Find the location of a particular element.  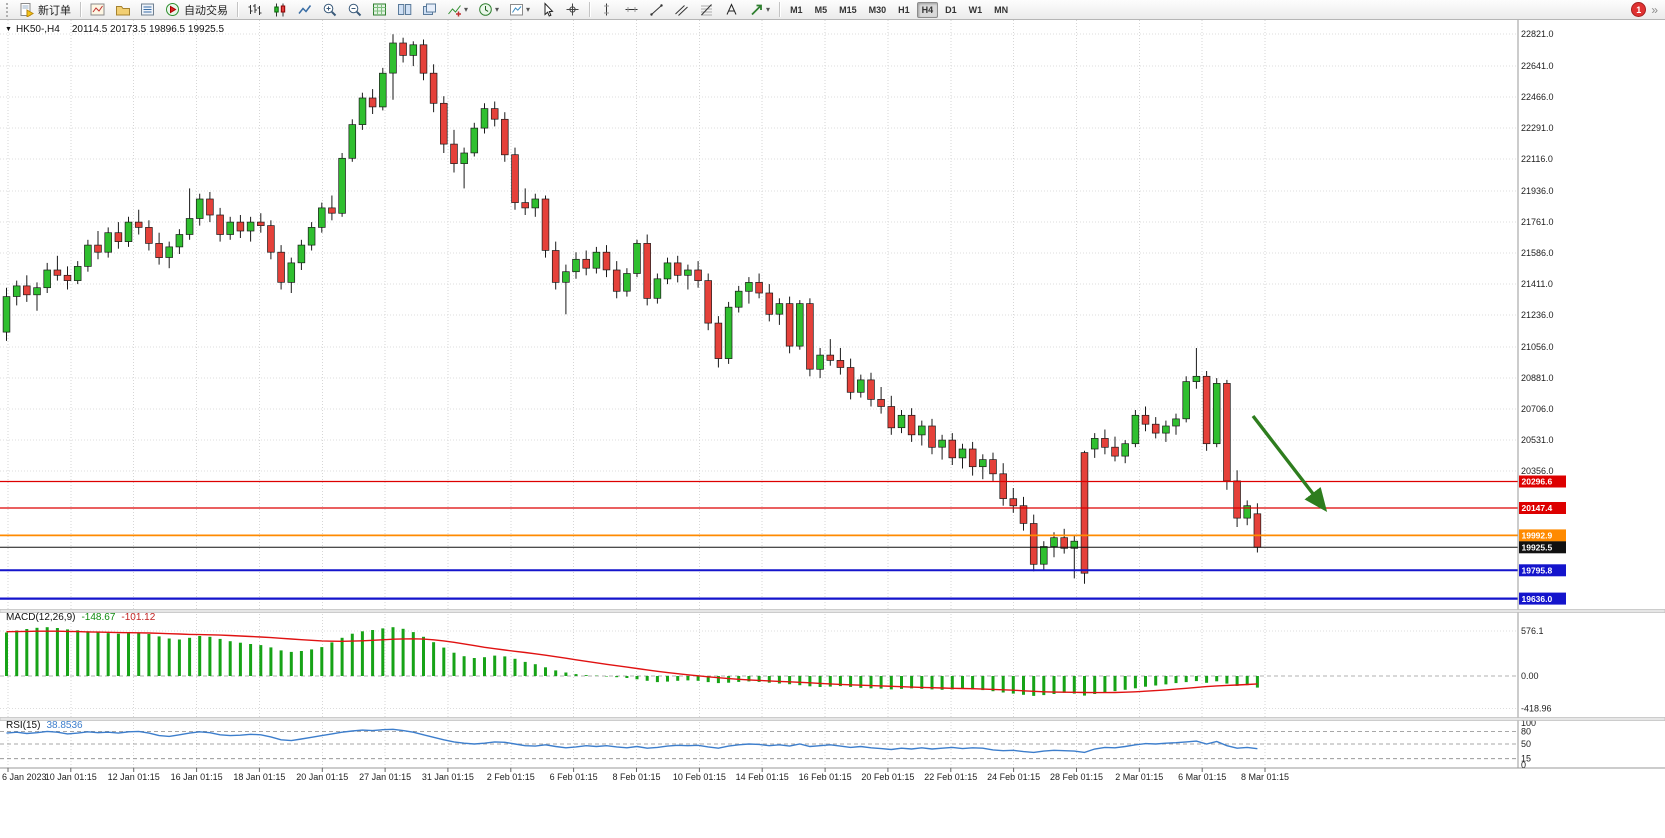

cursor-tool-button is located at coordinates (547, 10).